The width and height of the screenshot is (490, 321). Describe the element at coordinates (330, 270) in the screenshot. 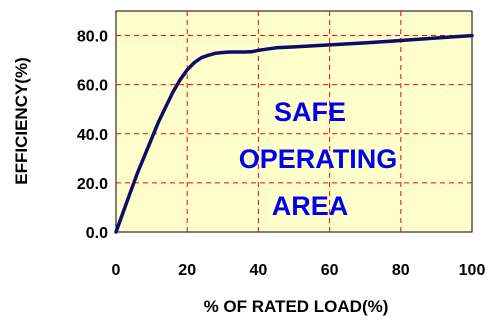

I see `x-tick-label: 60` at that location.